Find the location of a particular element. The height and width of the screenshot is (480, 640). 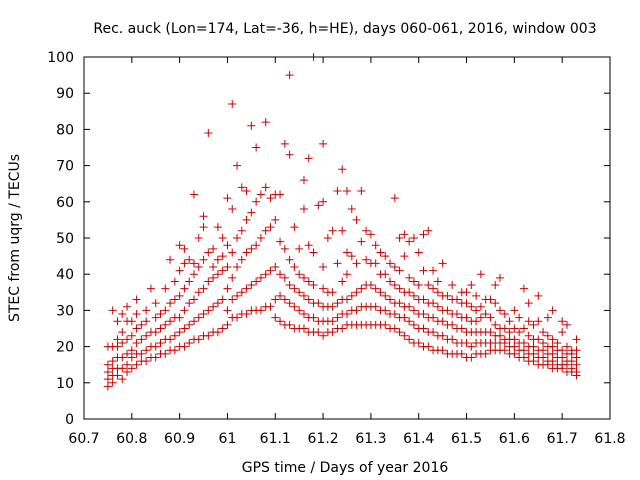

y-tick-label: 90 is located at coordinates (65, 94).